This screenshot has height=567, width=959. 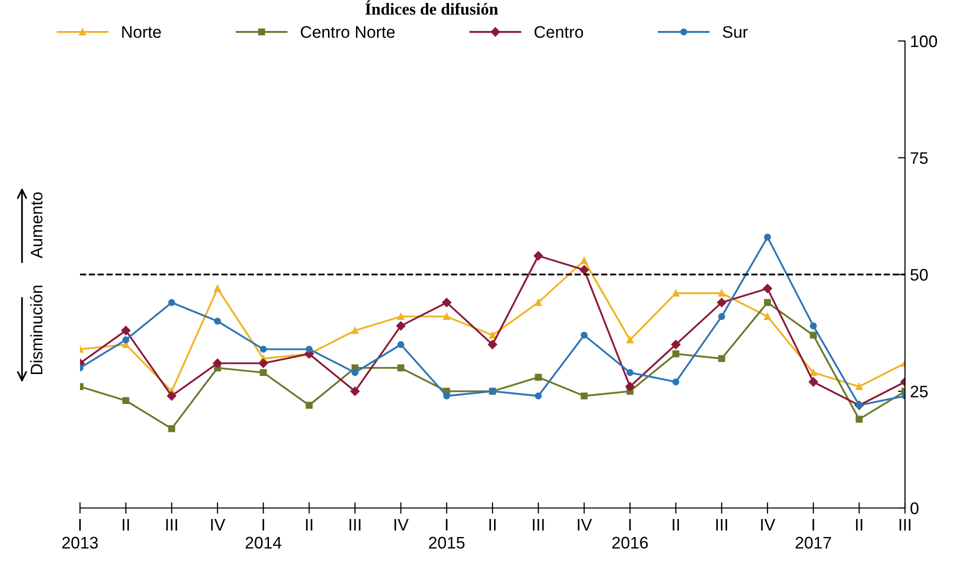 I want to click on y-tick-label: 100, so click(x=924, y=41).